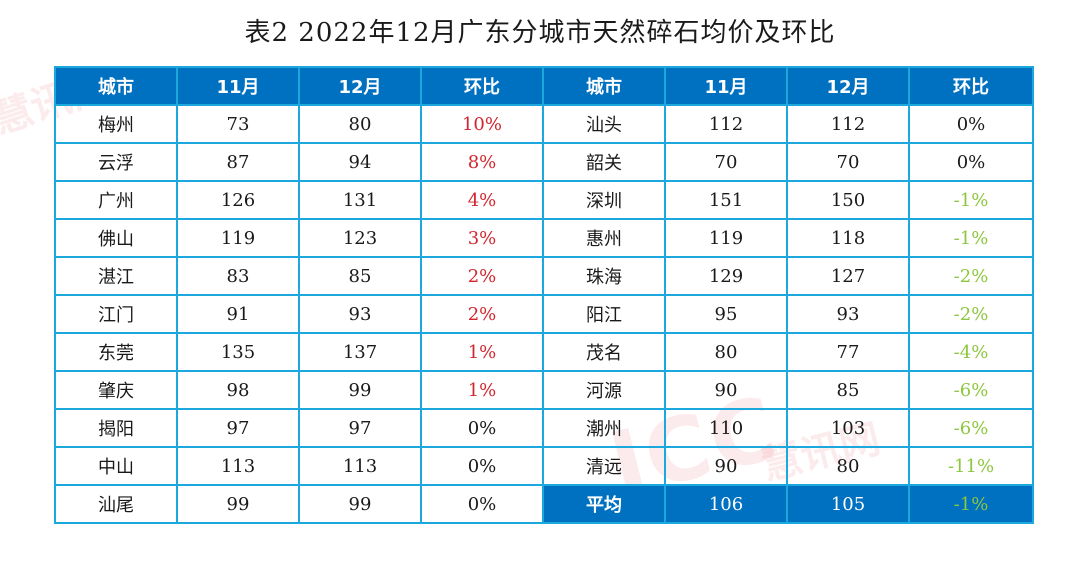 The width and height of the screenshot is (1080, 569). What do you see at coordinates (116, 124) in the screenshot?
I see `city-cell: 梅州` at bounding box center [116, 124].